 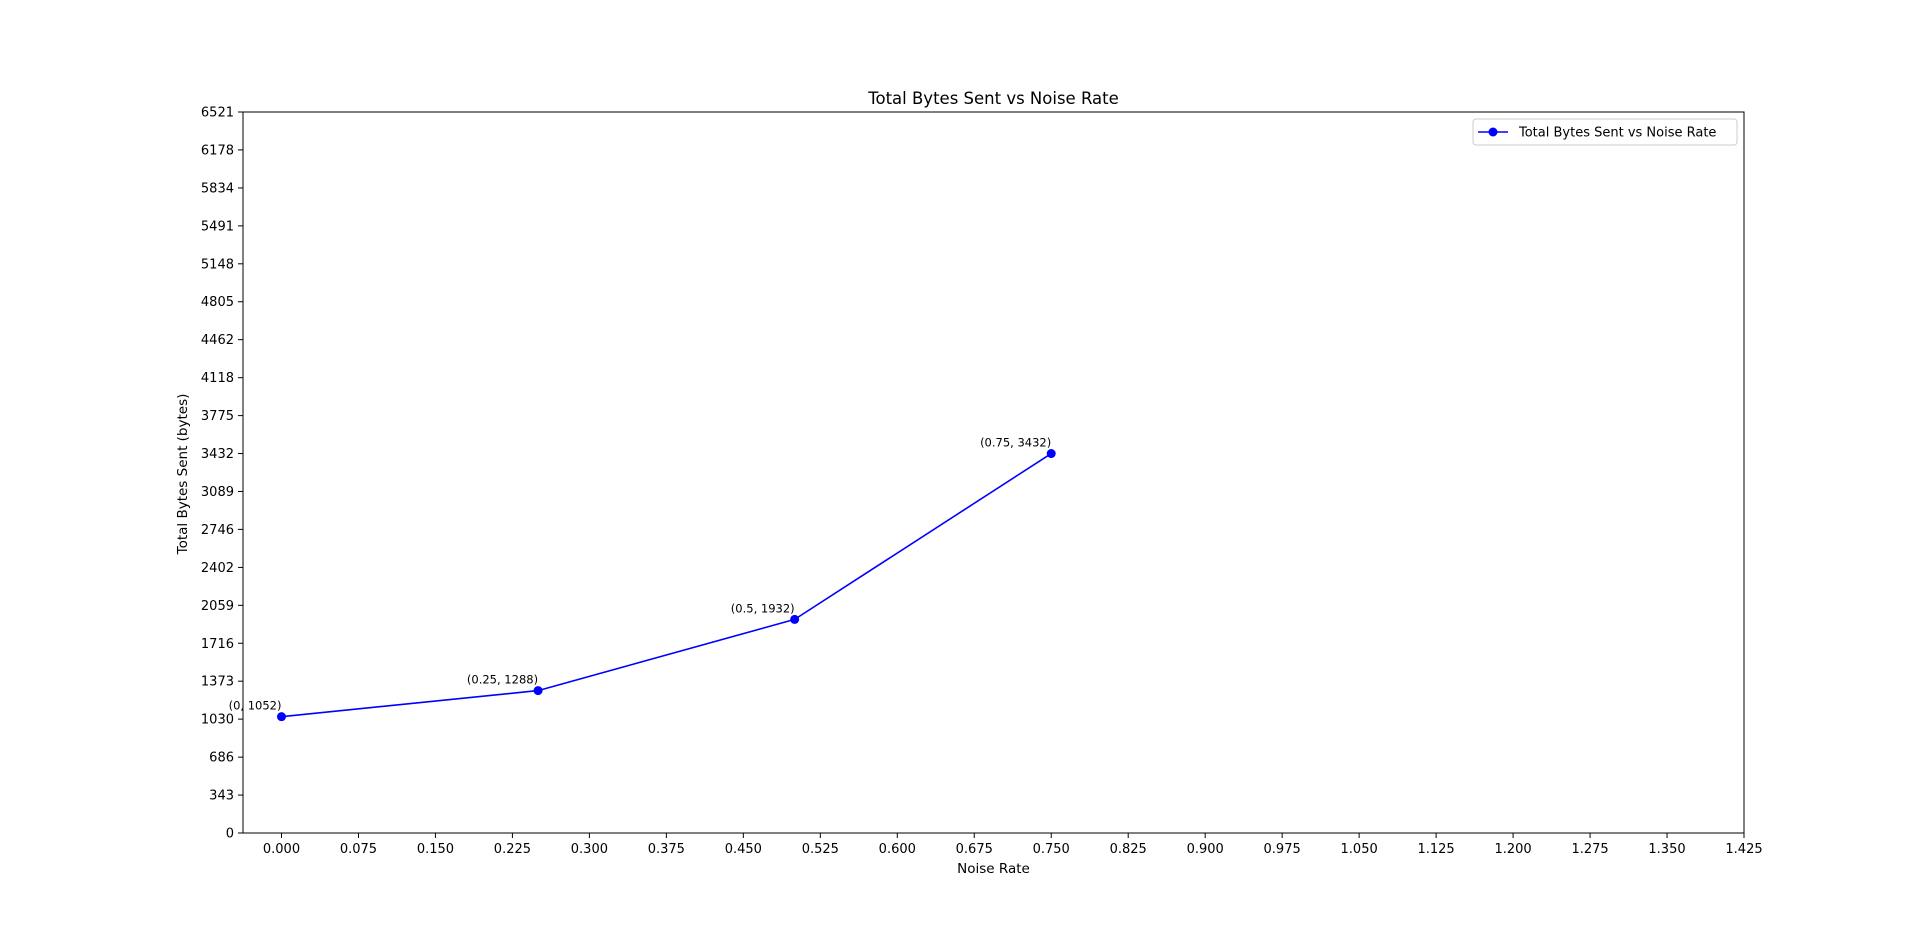 I want to click on x-tick-label: 1.350, so click(x=1666, y=849).